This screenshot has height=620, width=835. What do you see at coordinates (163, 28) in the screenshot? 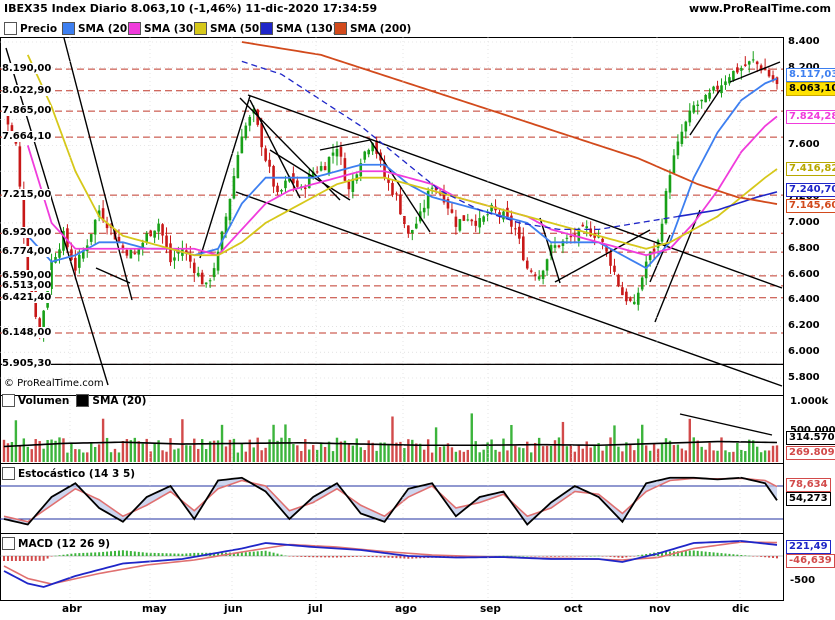
I see `legend-item-sma30: SMA (30)` at bounding box center [163, 28].